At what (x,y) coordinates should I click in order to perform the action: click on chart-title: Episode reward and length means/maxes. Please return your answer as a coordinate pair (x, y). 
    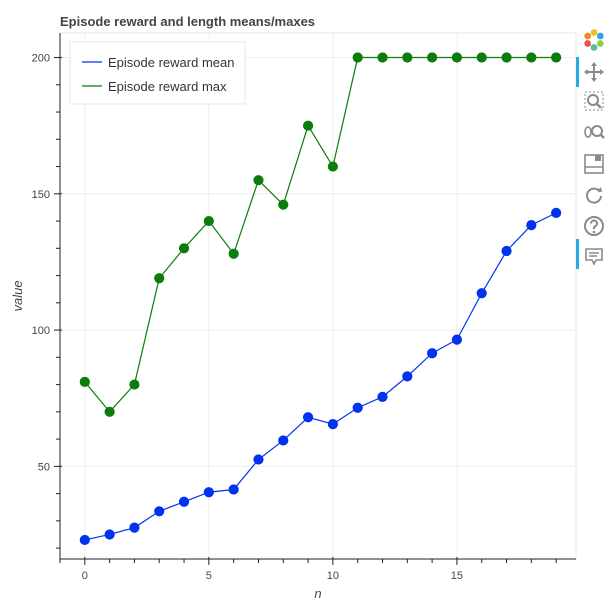
    Looking at the image, I should click on (187, 21).